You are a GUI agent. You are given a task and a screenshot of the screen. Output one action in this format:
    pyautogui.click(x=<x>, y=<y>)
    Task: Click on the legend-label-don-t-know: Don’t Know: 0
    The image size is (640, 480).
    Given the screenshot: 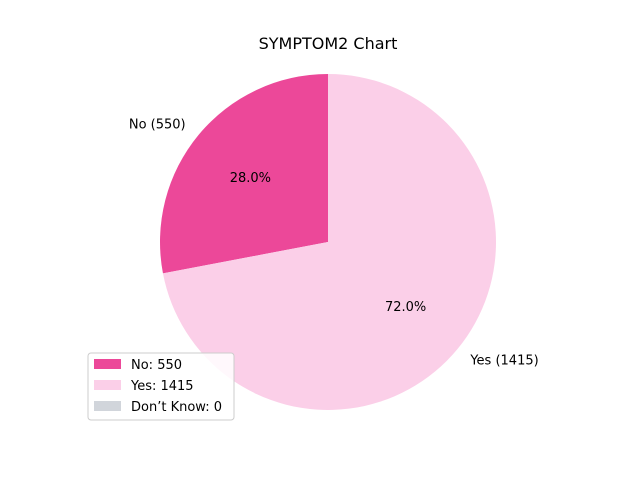 What is the action you would take?
    pyautogui.click(x=176, y=407)
    